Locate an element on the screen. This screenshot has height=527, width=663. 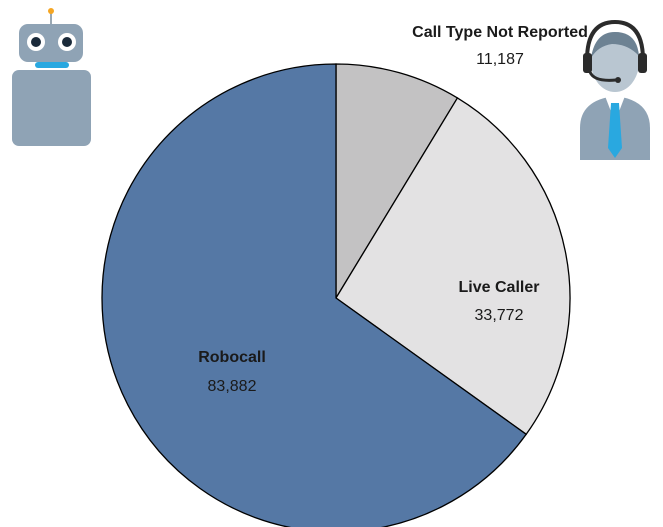
slice-label-not-reported-value: 11,187 is located at coordinates (500, 59).